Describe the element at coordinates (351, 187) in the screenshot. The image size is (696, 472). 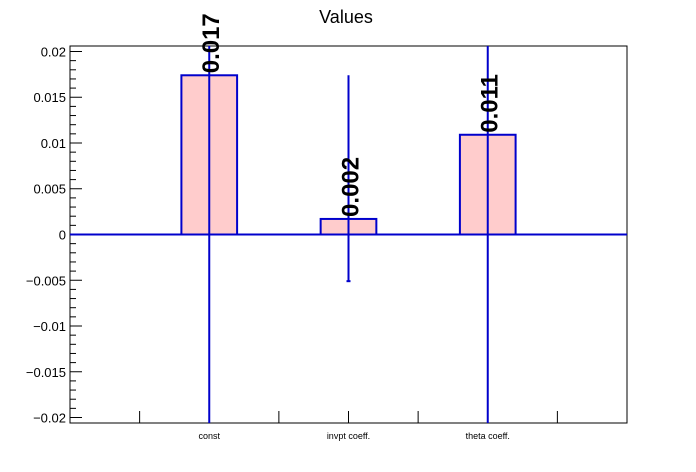
I see `bar-value-label: 0.002` at that location.